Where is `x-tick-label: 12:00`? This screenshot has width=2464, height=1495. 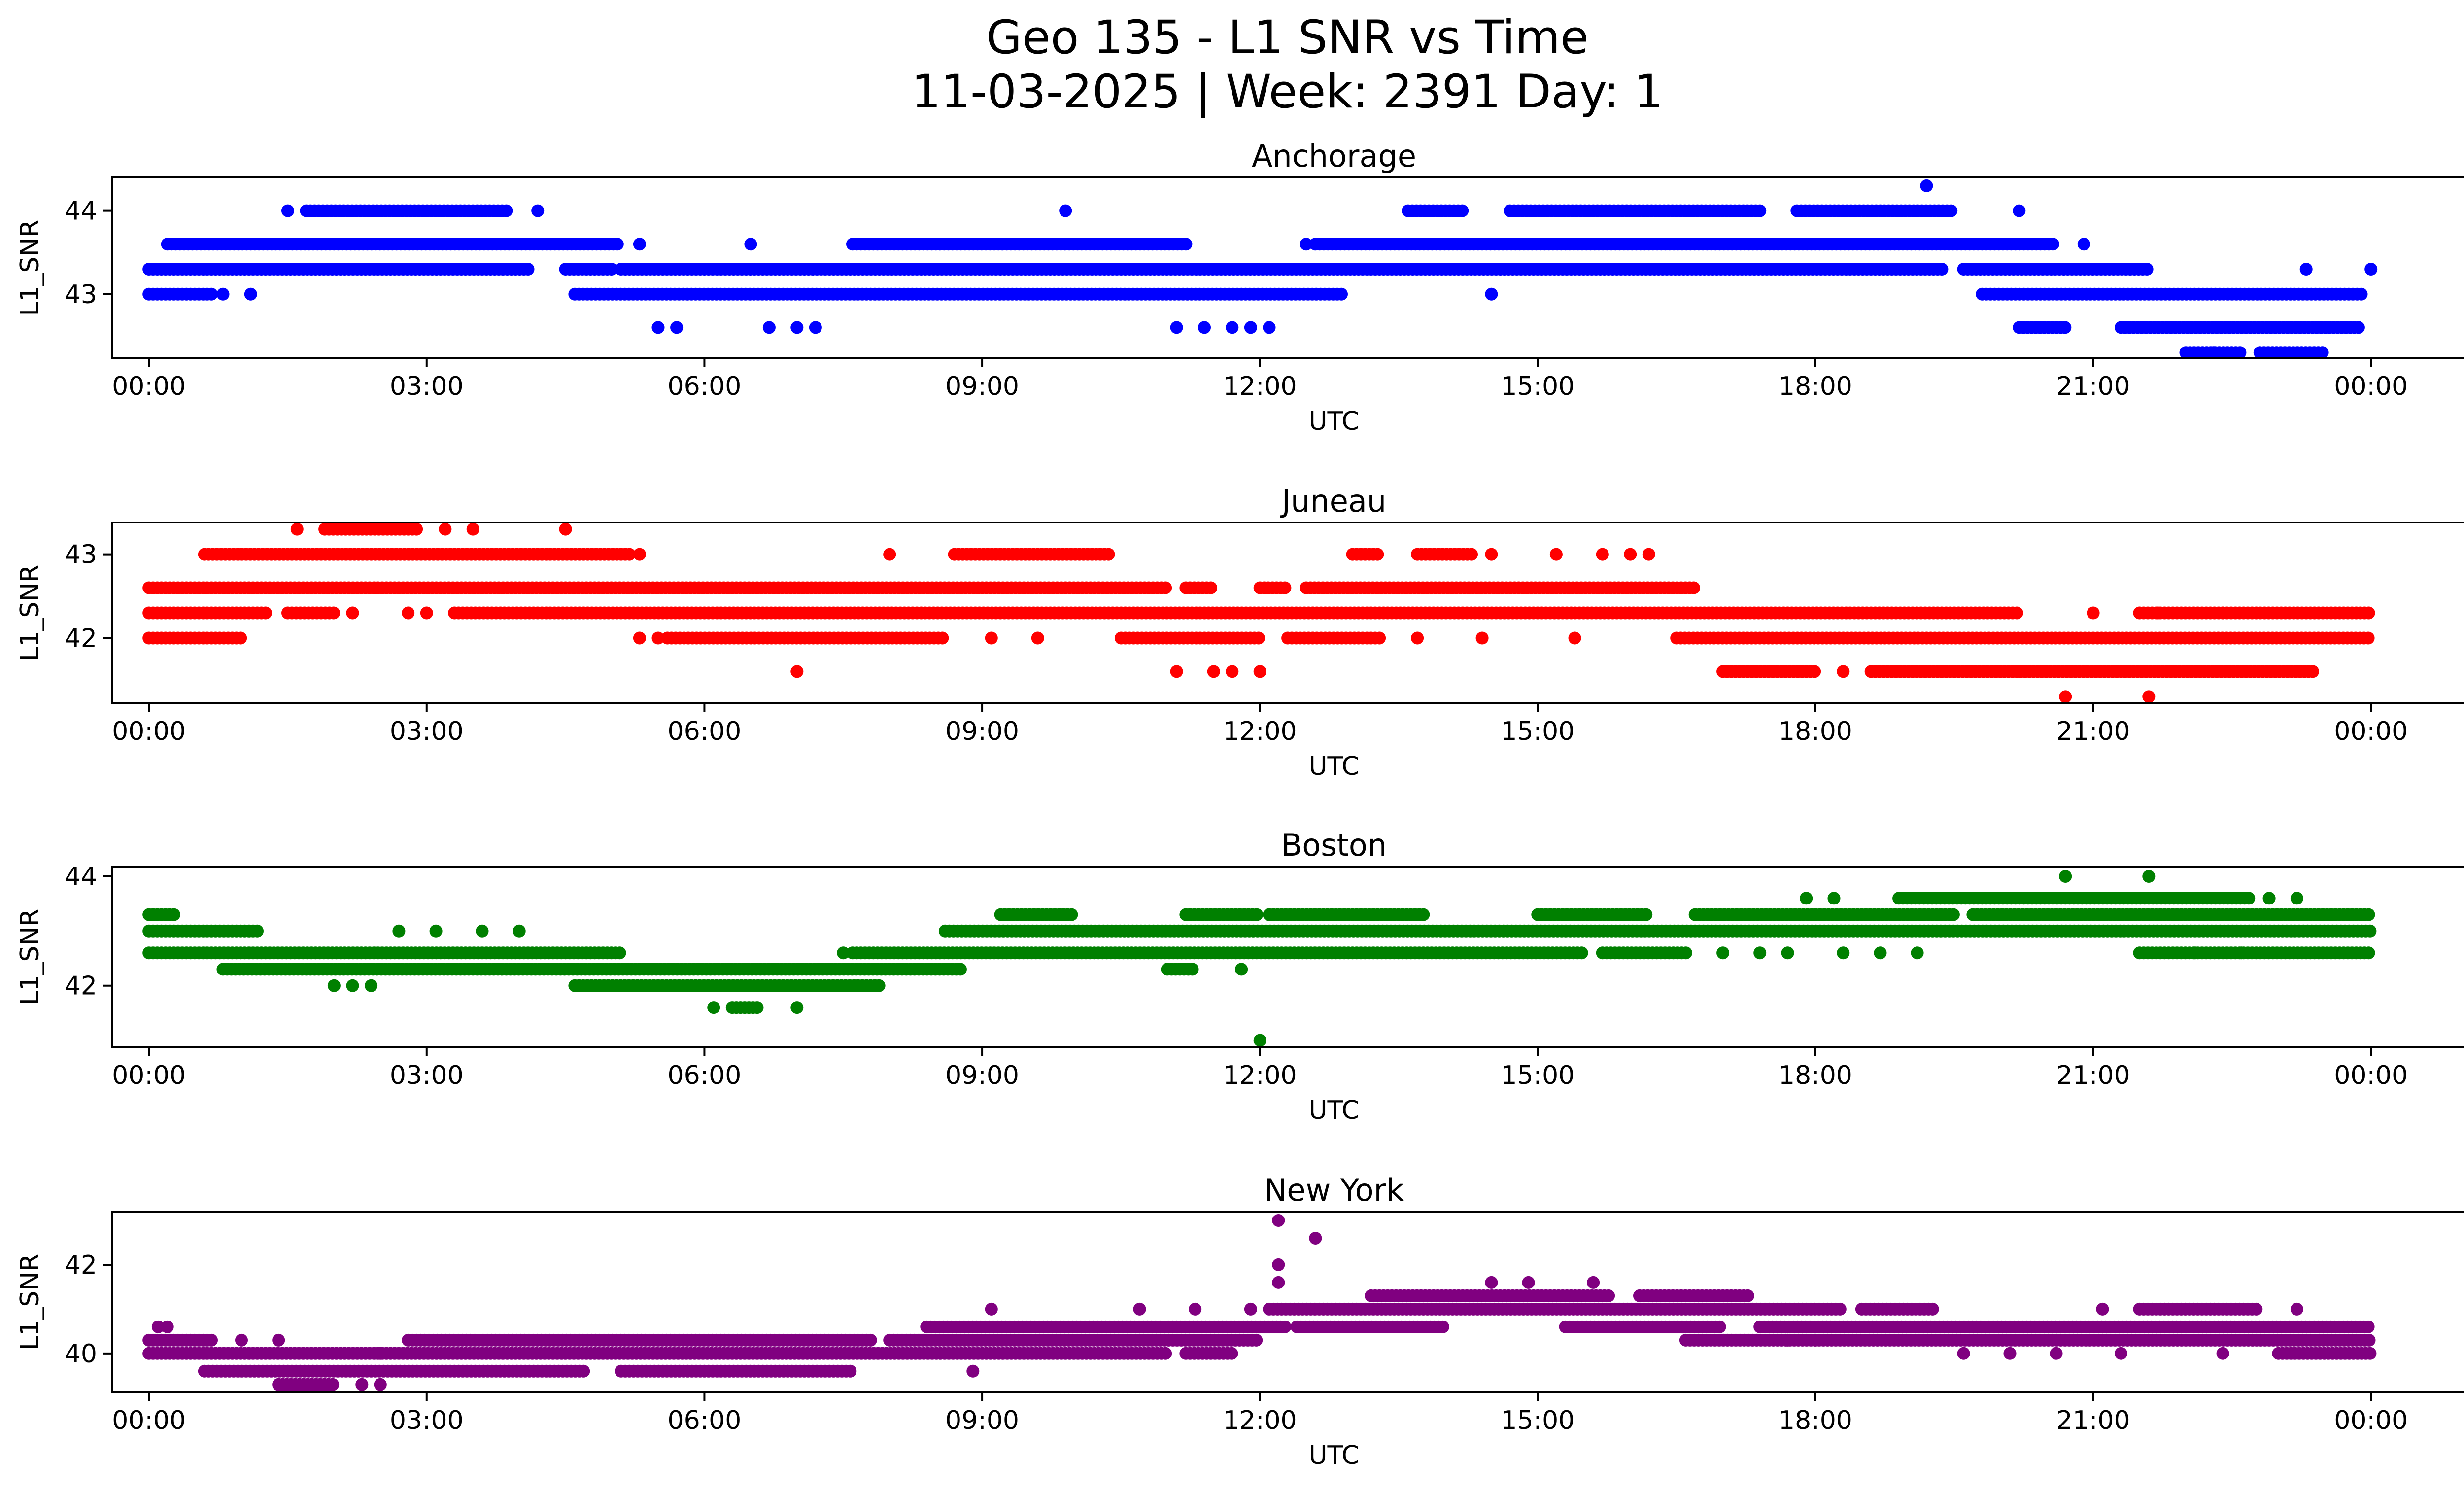 x-tick-label: 12:00 is located at coordinates (1260, 386).